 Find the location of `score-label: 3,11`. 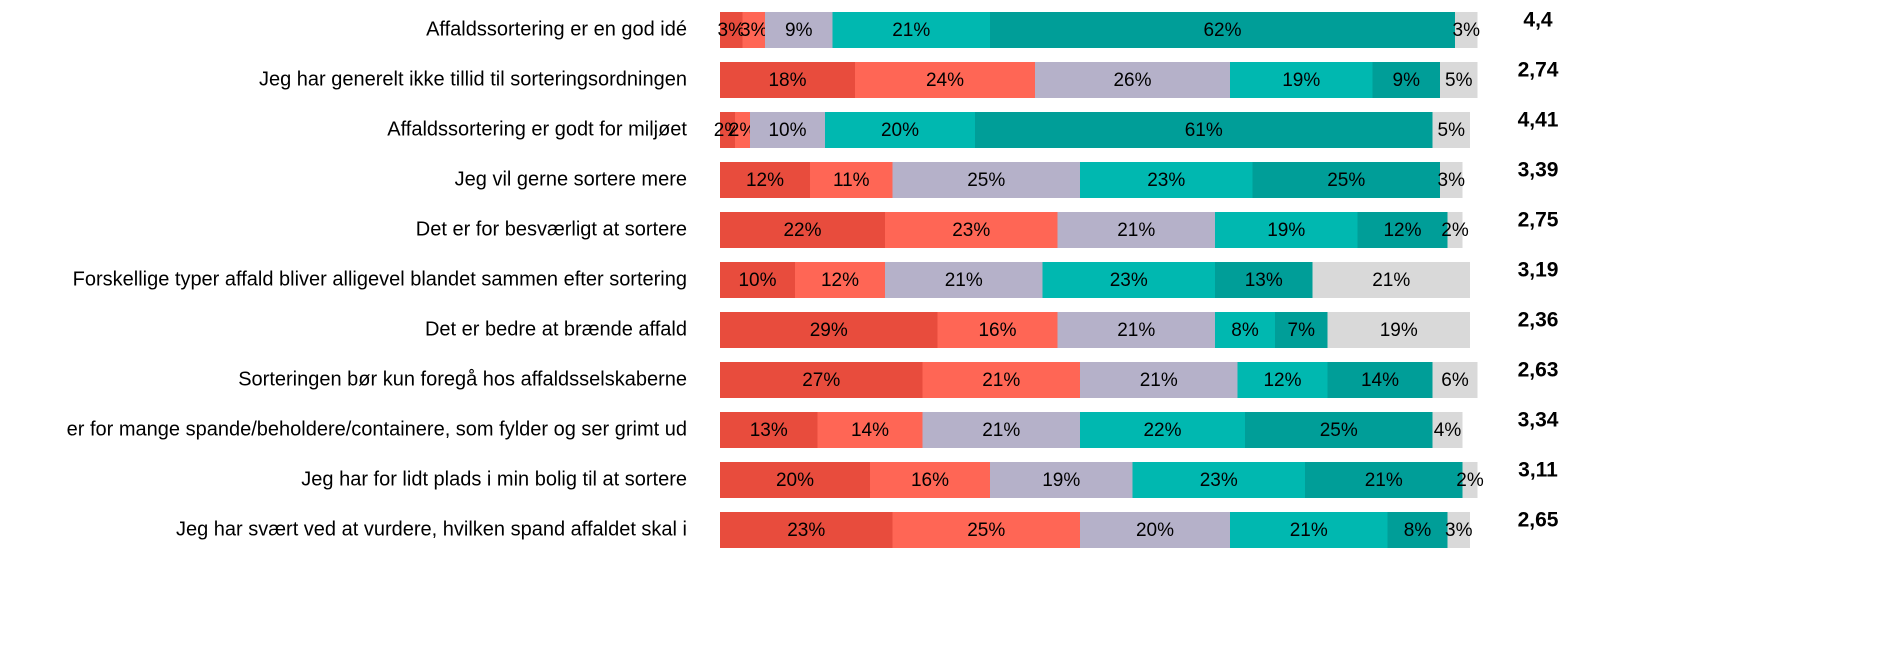

score-label: 3,11 is located at coordinates (1538, 470).